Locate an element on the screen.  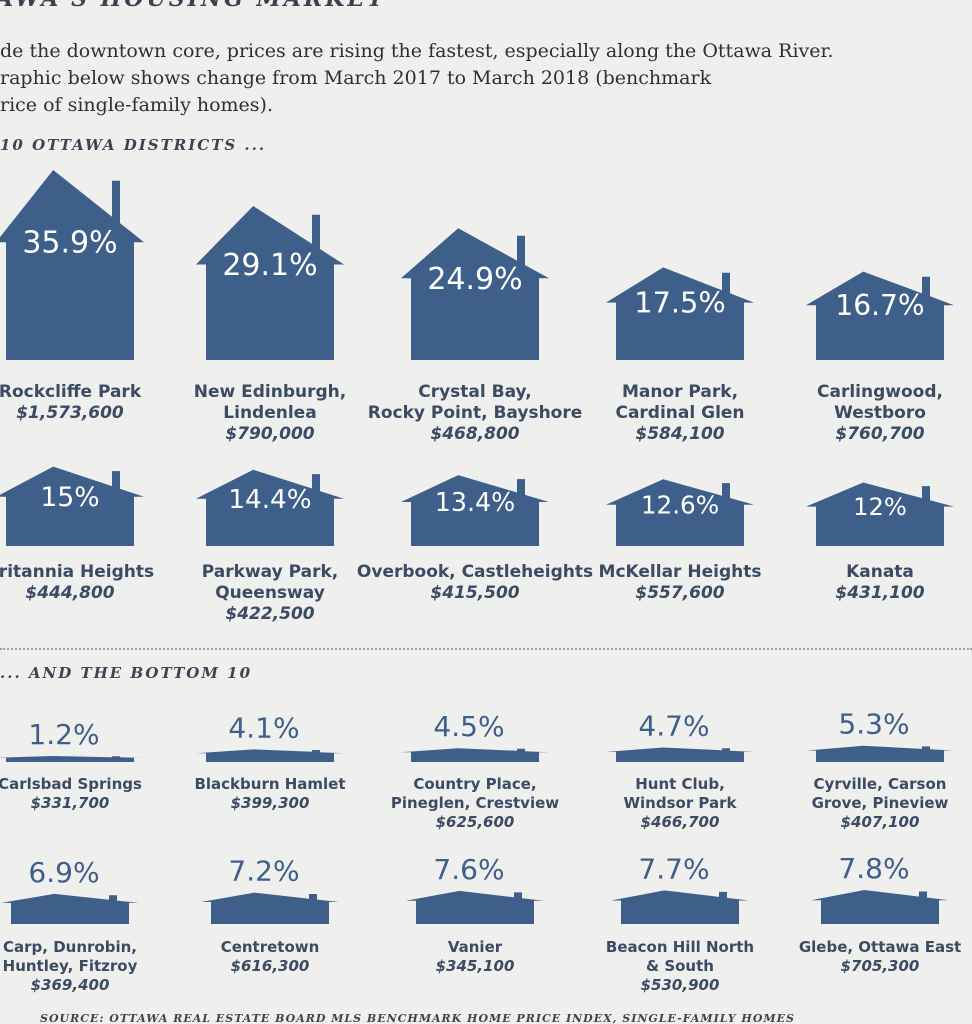
house-value-label: 24.9% is located at coordinates (474, 279).